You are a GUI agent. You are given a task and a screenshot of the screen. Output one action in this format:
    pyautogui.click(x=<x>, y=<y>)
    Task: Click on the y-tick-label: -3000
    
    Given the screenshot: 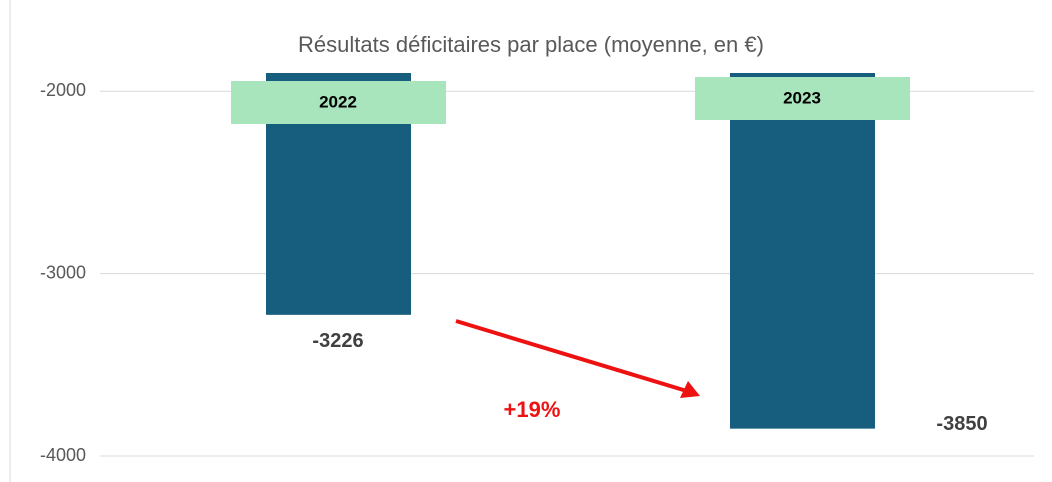 What is the action you would take?
    pyautogui.click(x=63, y=272)
    